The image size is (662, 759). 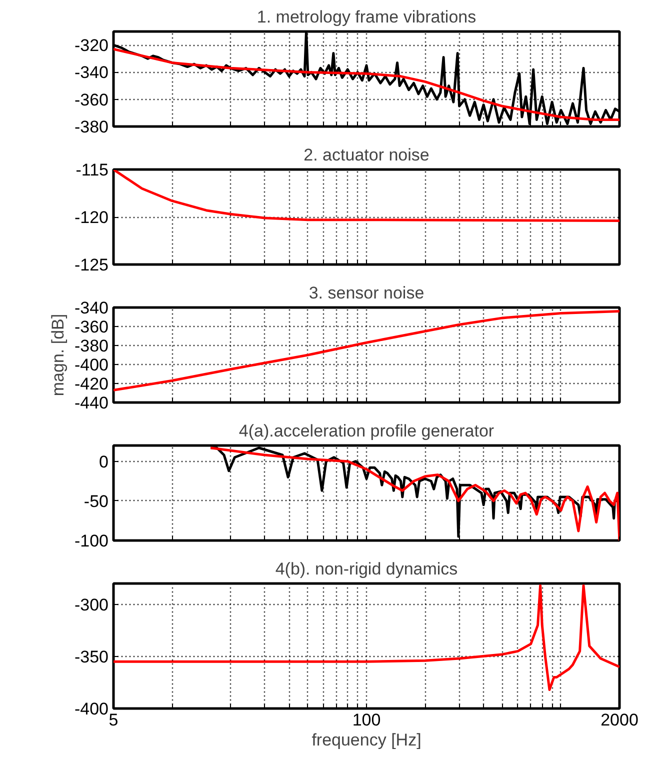 I want to click on y-tick-label: -125, so click(x=91, y=265).